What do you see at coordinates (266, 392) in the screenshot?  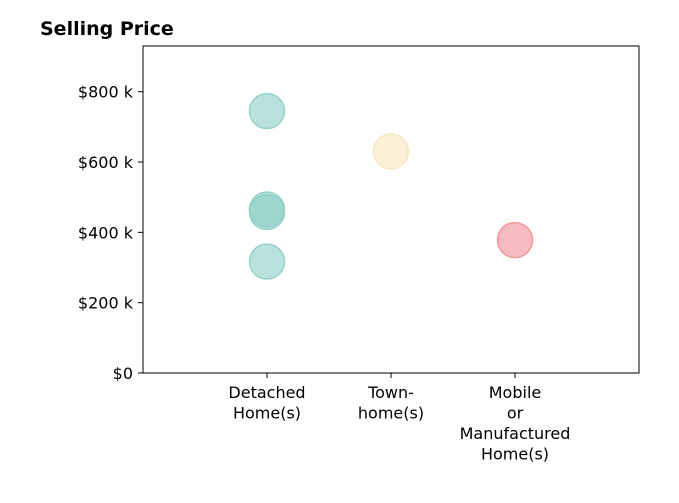 I see `x-tick-label-line: Detached` at bounding box center [266, 392].